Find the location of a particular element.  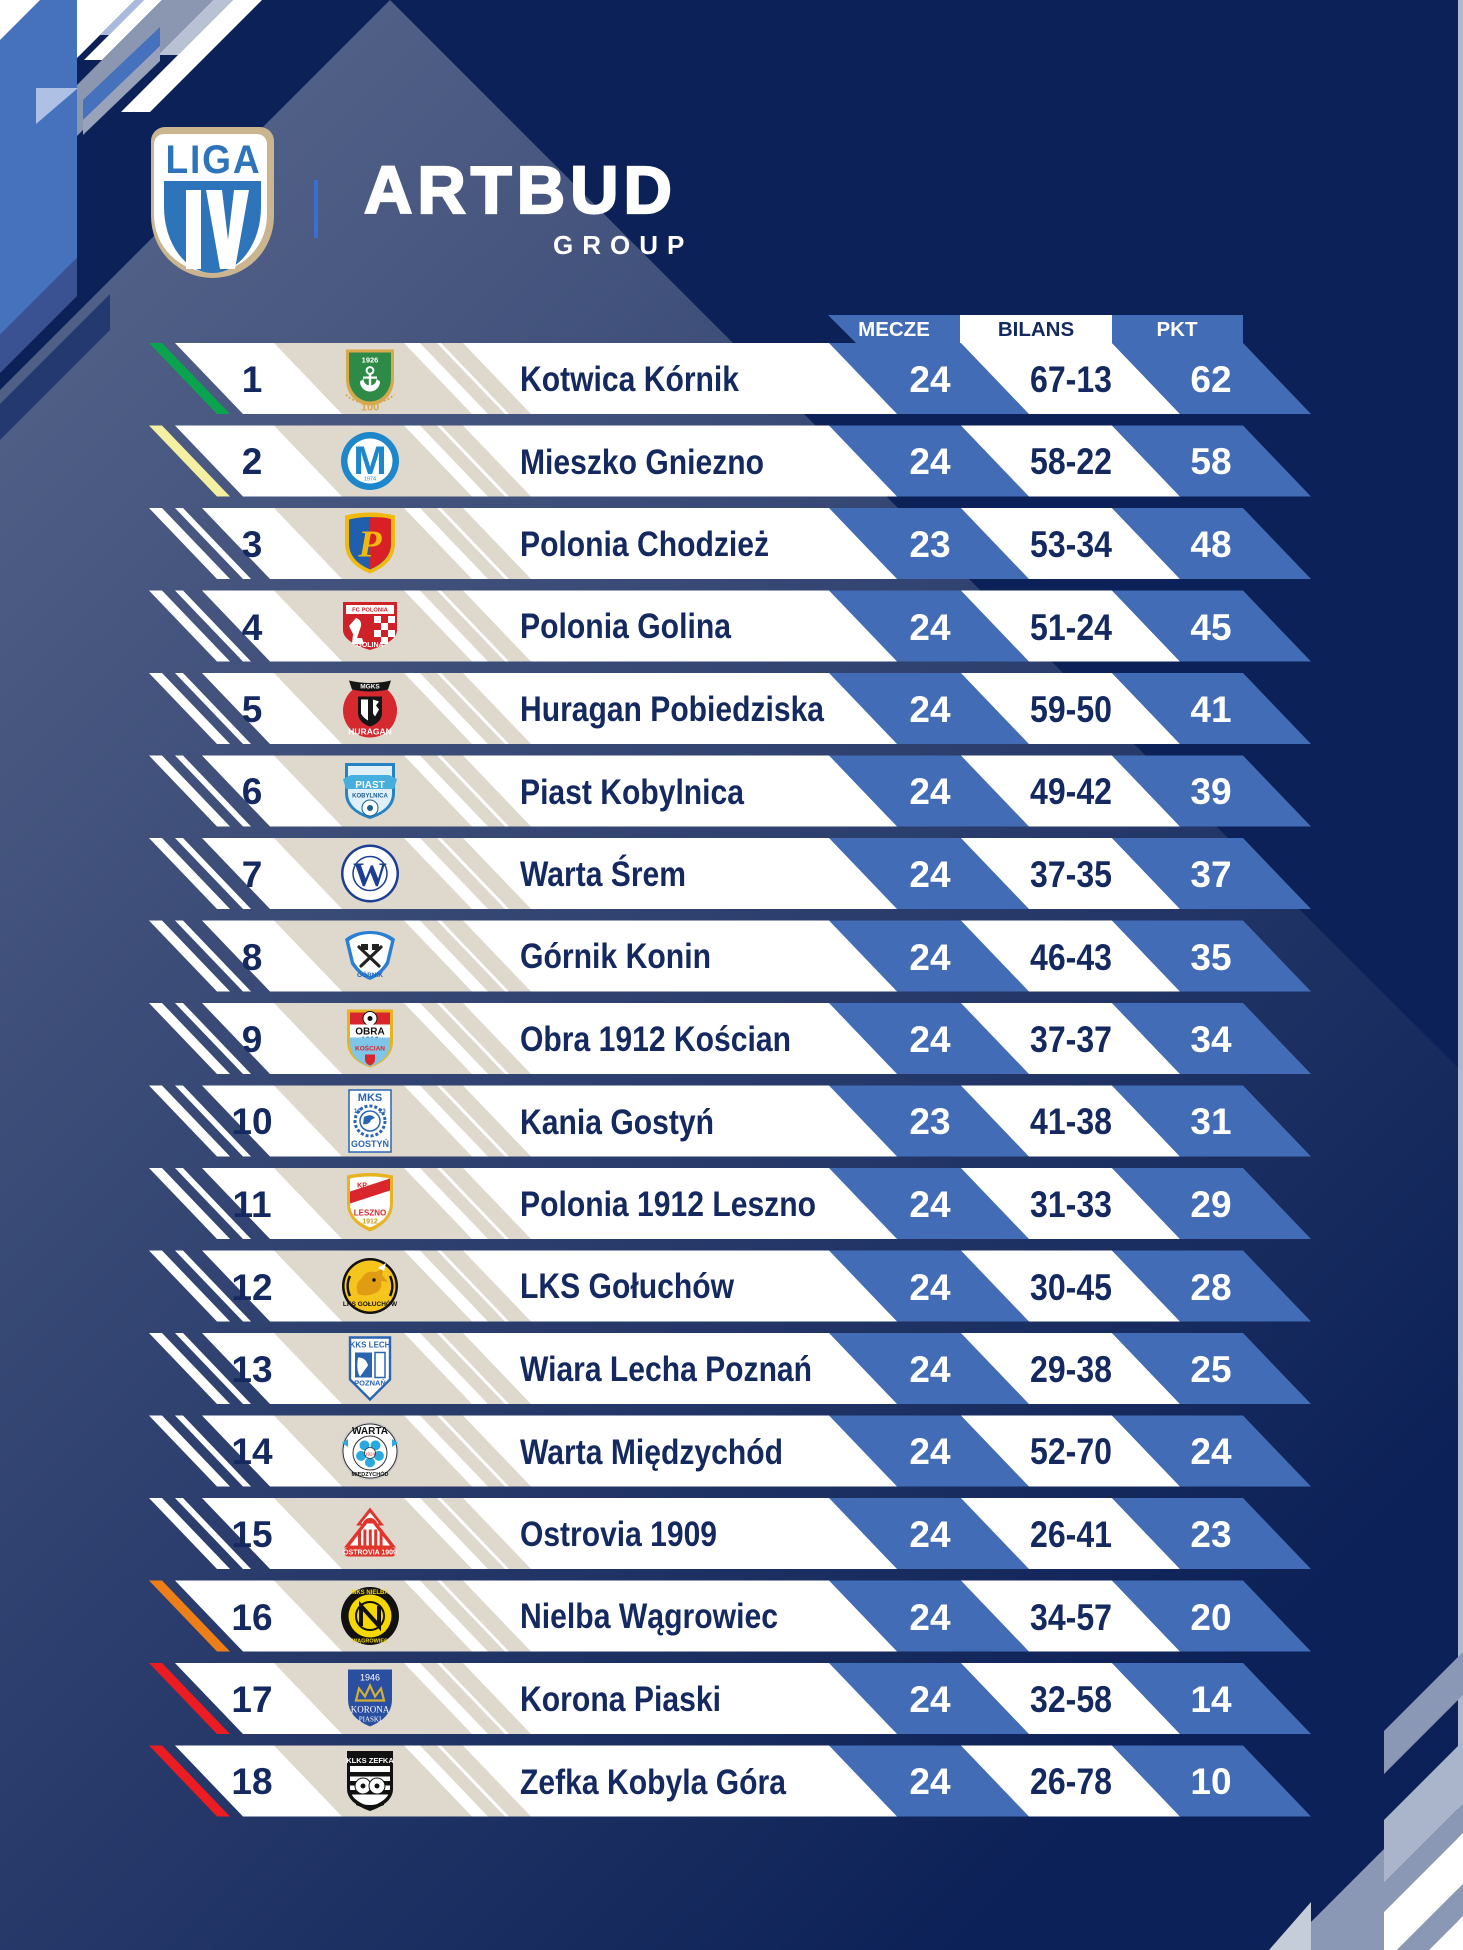

svg-text: Wiara Lecha Poznań is located at coordinates (666, 1369).